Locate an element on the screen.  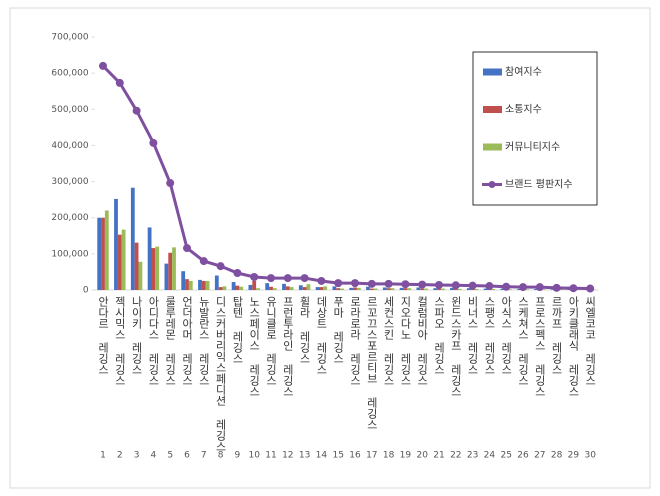
x-tick-label: 푸마 레깅스 is located at coordinates (338, 330).